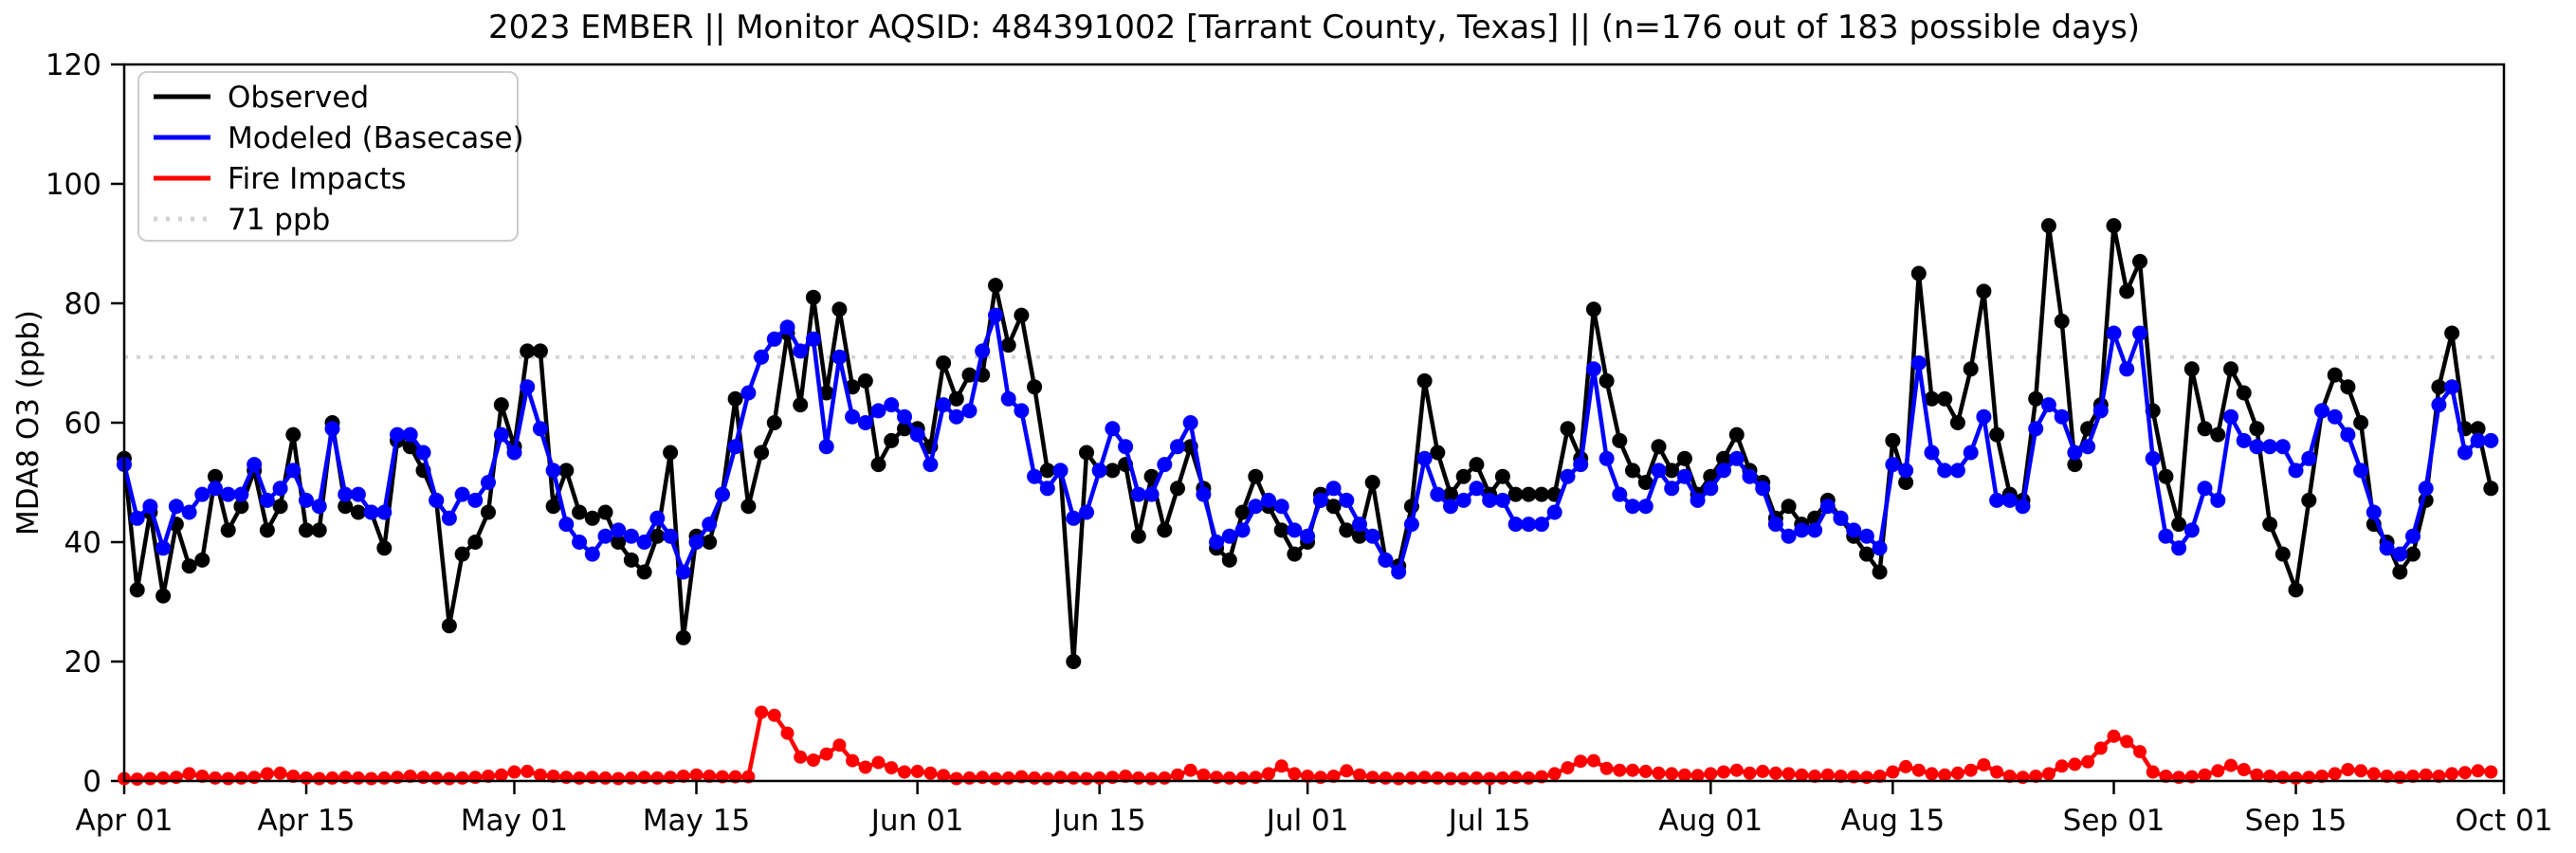 The image size is (2576, 853). Describe the element at coordinates (2504, 821) in the screenshot. I see `x-tick-label: Oct 01` at that location.